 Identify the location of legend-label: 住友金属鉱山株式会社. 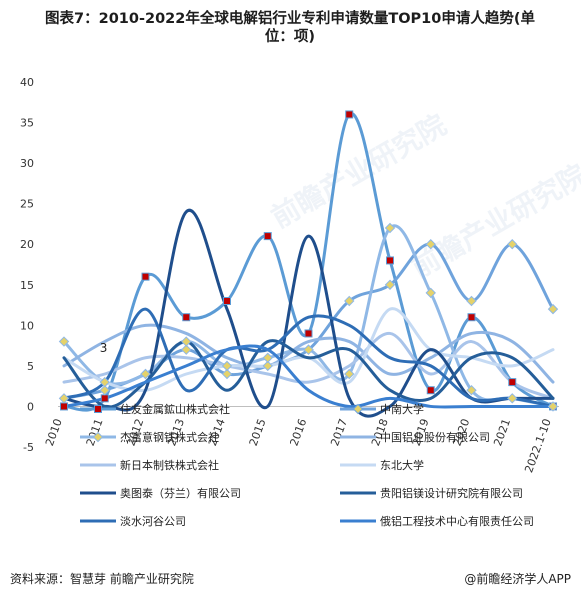
(175, 409).